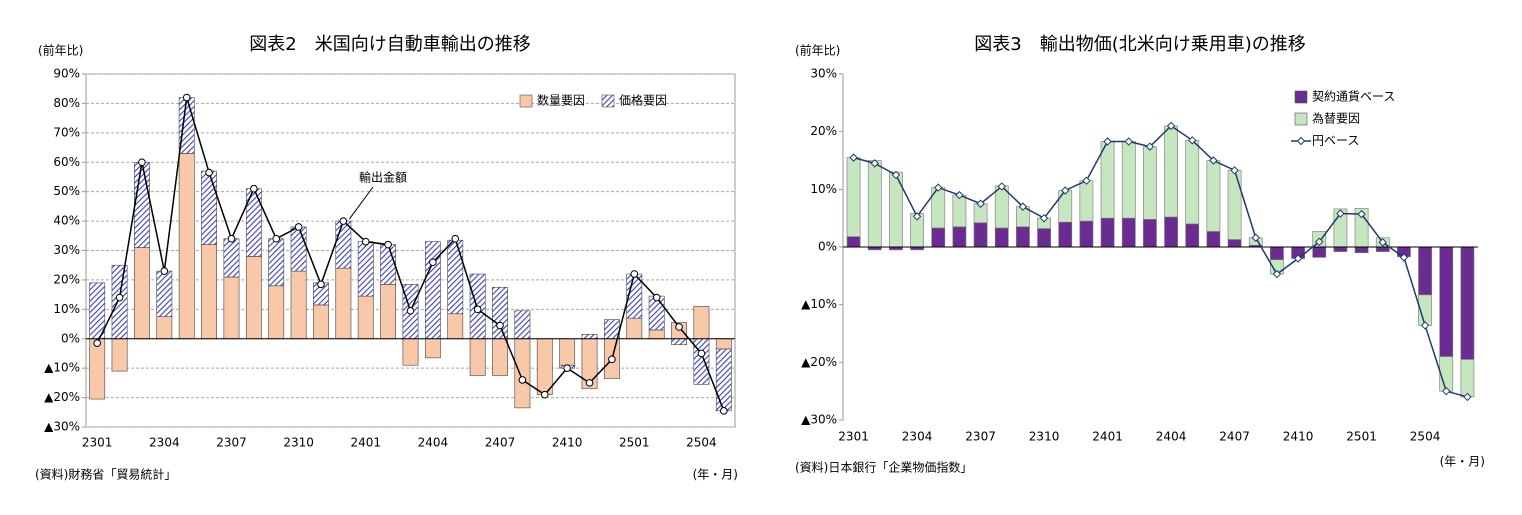 This screenshot has height=515, width=1522. I want to click on y-tick-label: ▲20%, so click(62, 397).